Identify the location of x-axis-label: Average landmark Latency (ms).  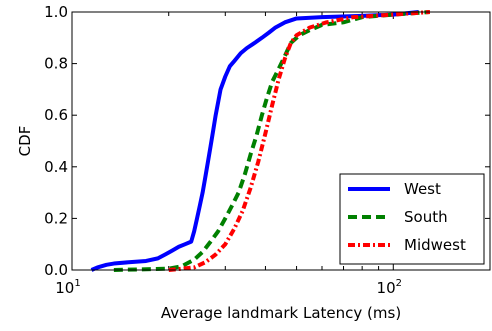
(281, 313).